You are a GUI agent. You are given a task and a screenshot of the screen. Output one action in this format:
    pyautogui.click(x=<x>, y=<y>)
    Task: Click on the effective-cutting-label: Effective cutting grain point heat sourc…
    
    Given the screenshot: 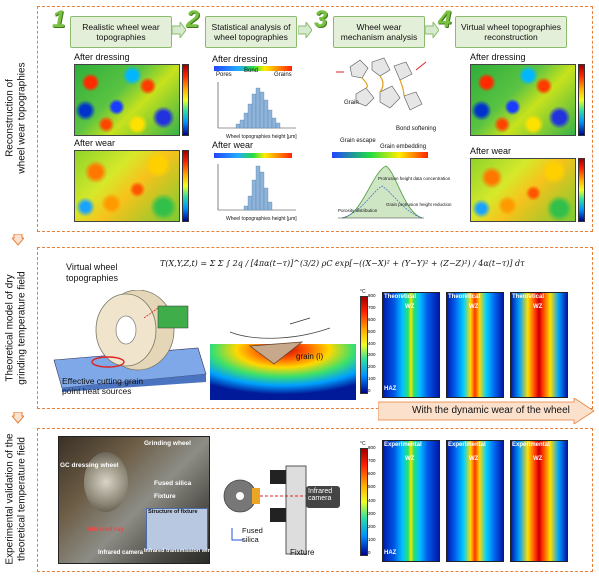 What is the action you would take?
    pyautogui.click(x=103, y=386)
    